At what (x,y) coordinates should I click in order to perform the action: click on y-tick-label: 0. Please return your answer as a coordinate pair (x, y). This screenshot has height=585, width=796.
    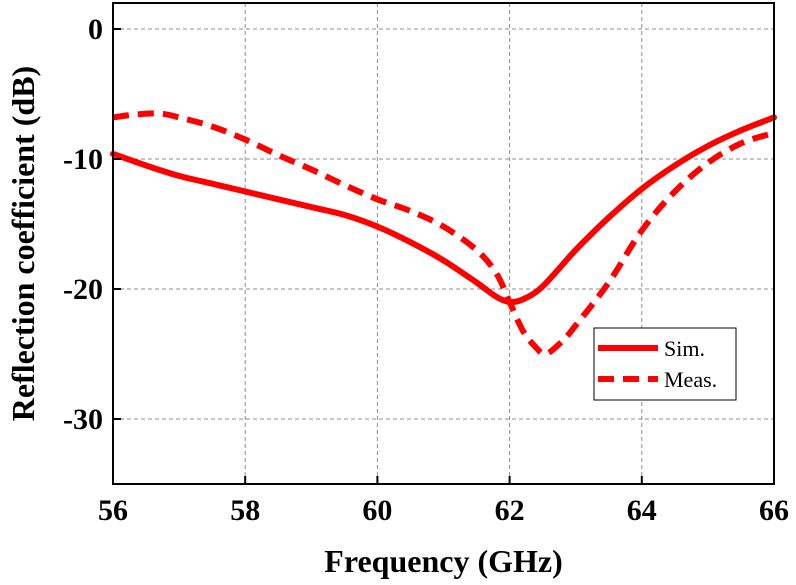
    Looking at the image, I should click on (95, 29).